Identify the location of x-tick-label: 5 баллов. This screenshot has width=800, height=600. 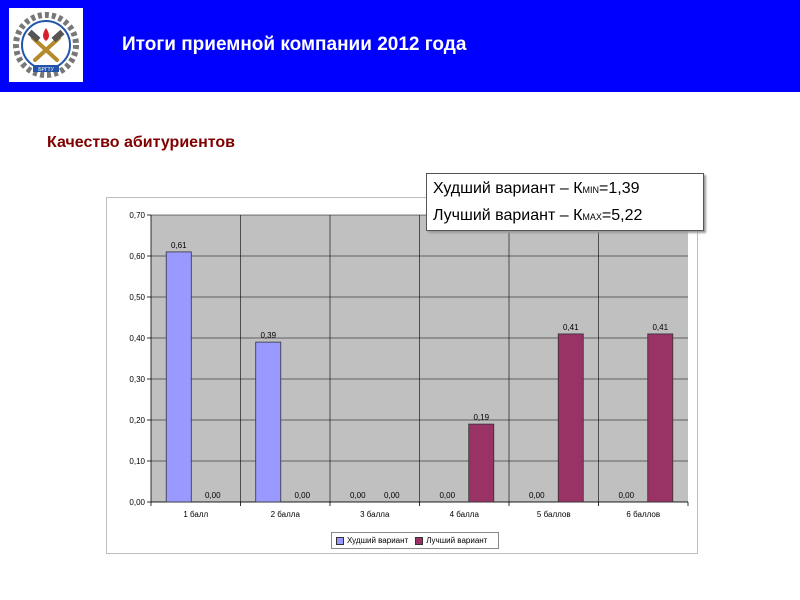
(554, 514).